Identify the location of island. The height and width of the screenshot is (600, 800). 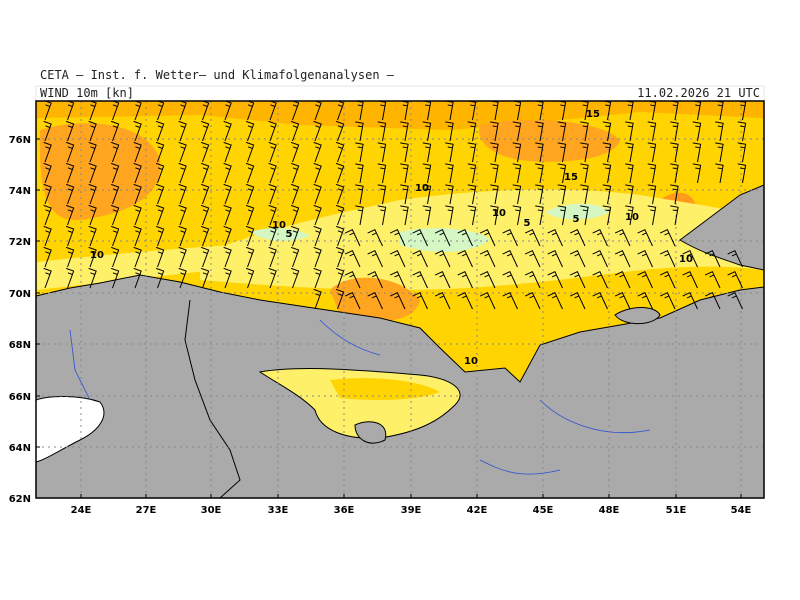
(721, 227).